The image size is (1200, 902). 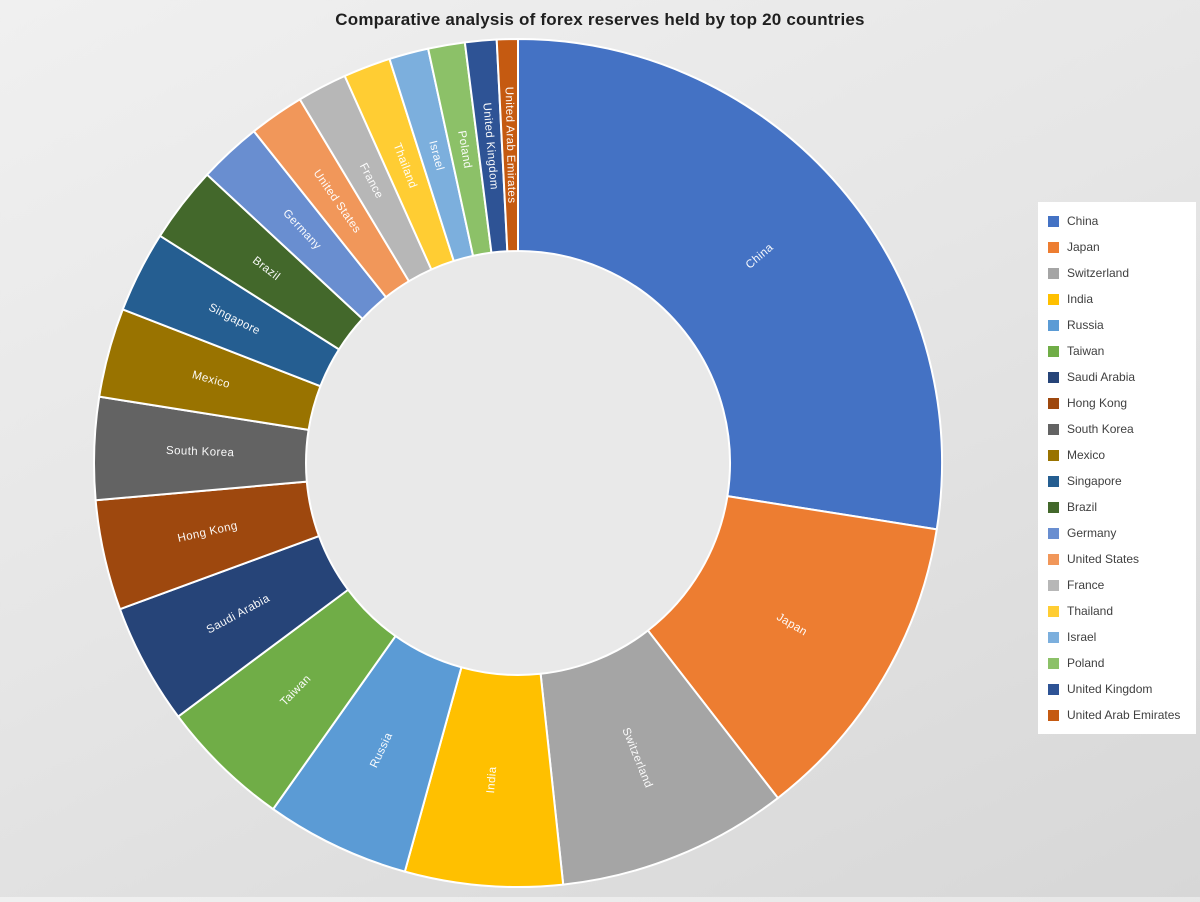 What do you see at coordinates (1117, 247) in the screenshot?
I see `legend-item-japan: Japan` at bounding box center [1117, 247].